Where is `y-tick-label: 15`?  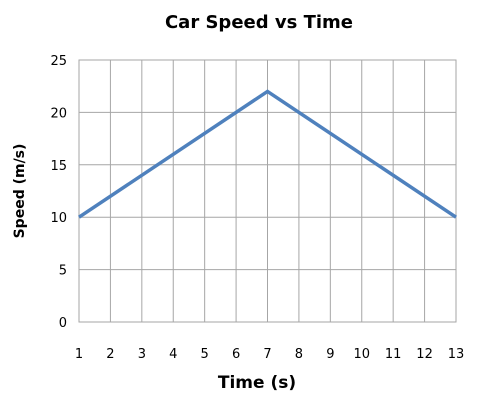
y-tick-label: 15 is located at coordinates (58, 166).